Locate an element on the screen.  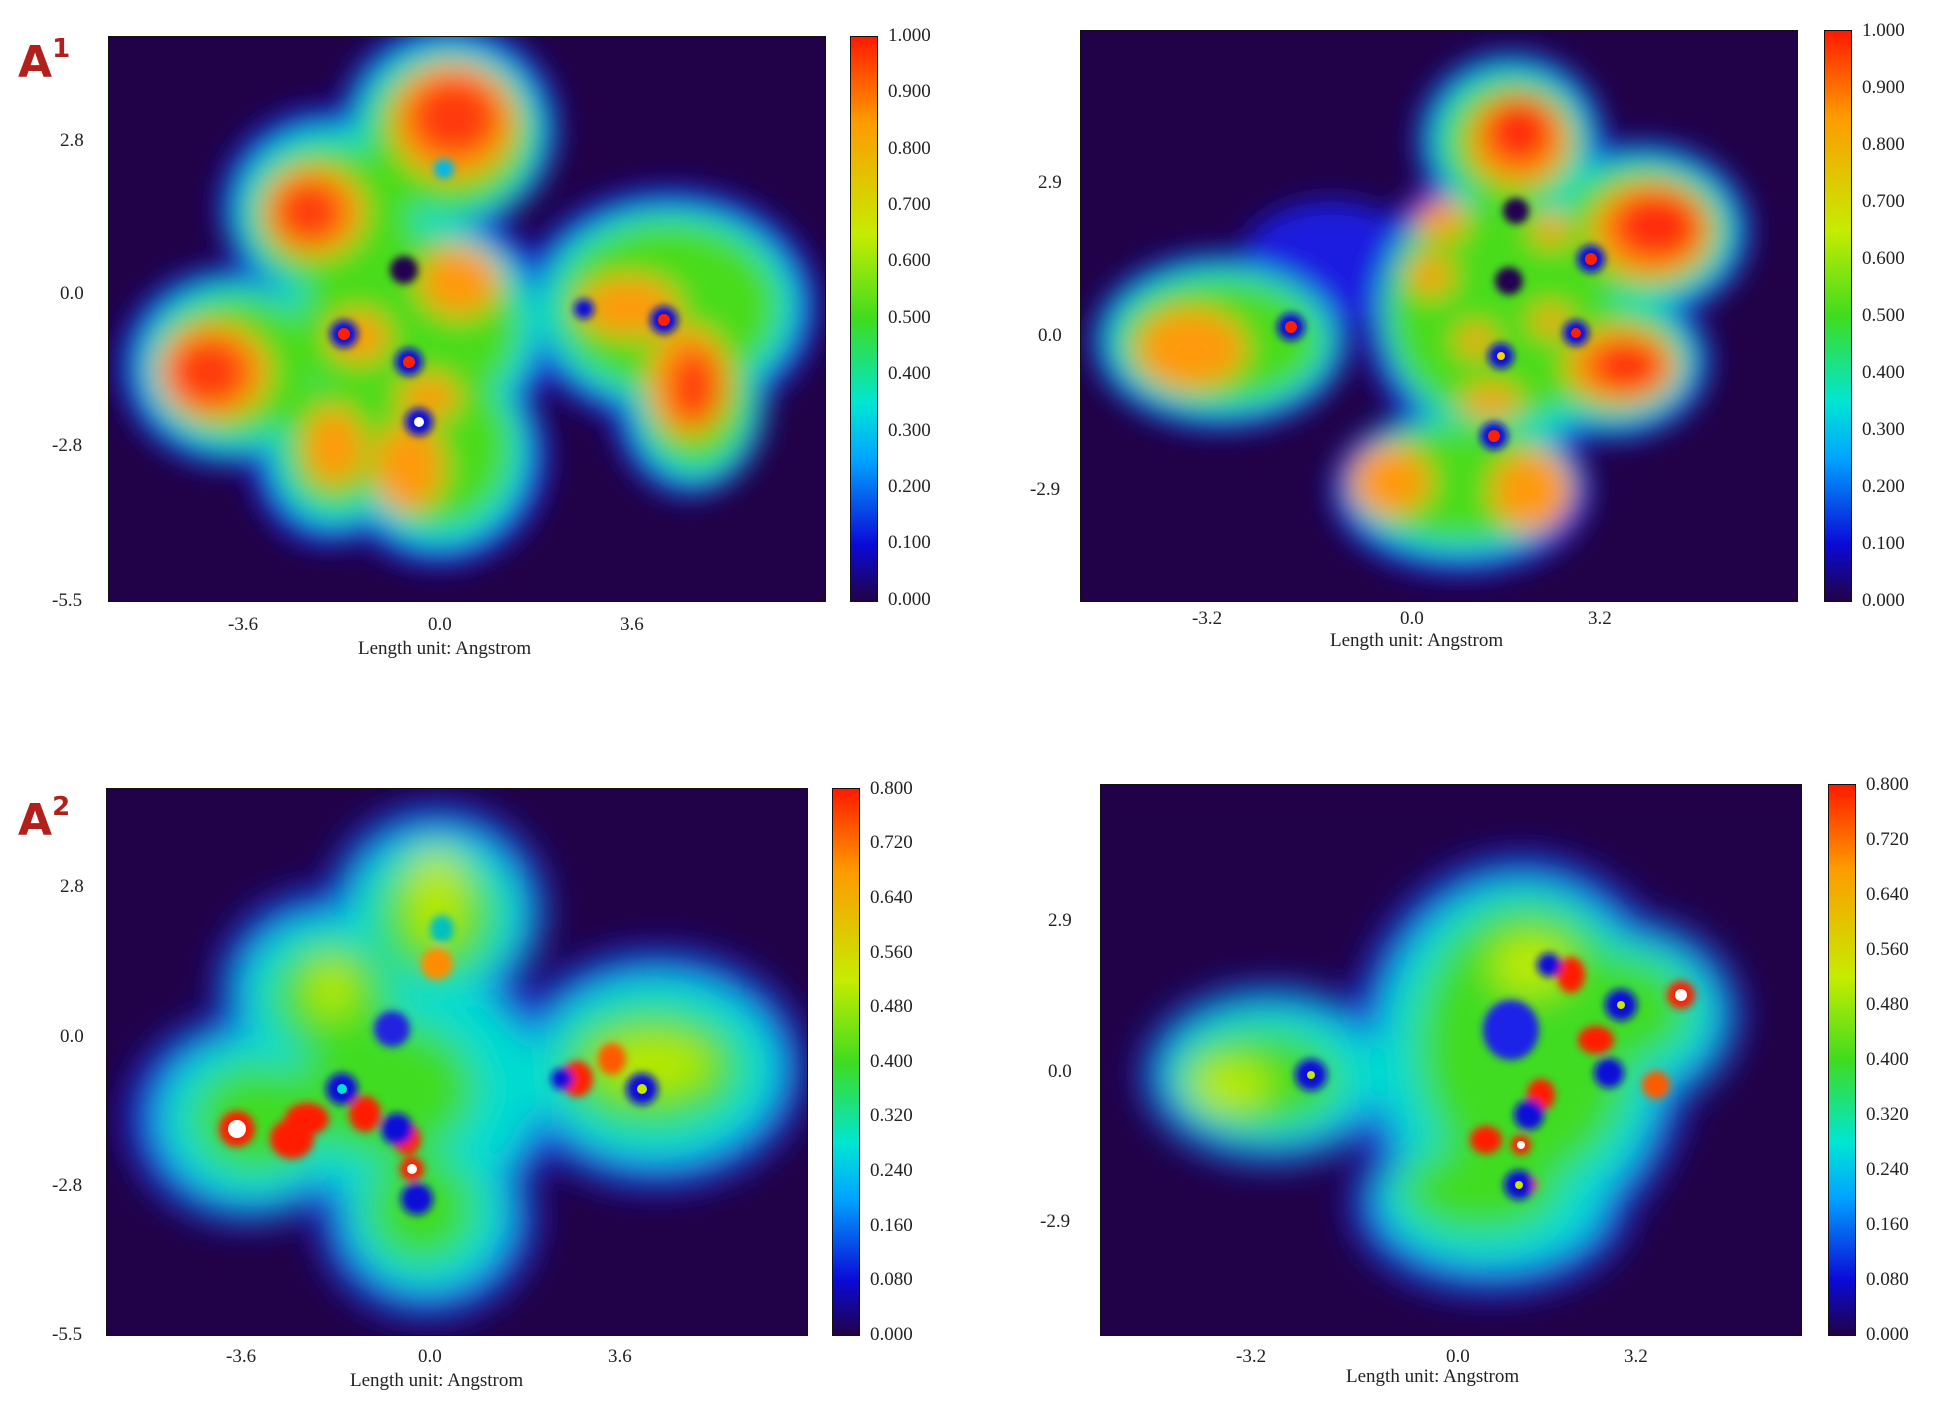
panel-label-a1: A1 is located at coordinates (44, 61).